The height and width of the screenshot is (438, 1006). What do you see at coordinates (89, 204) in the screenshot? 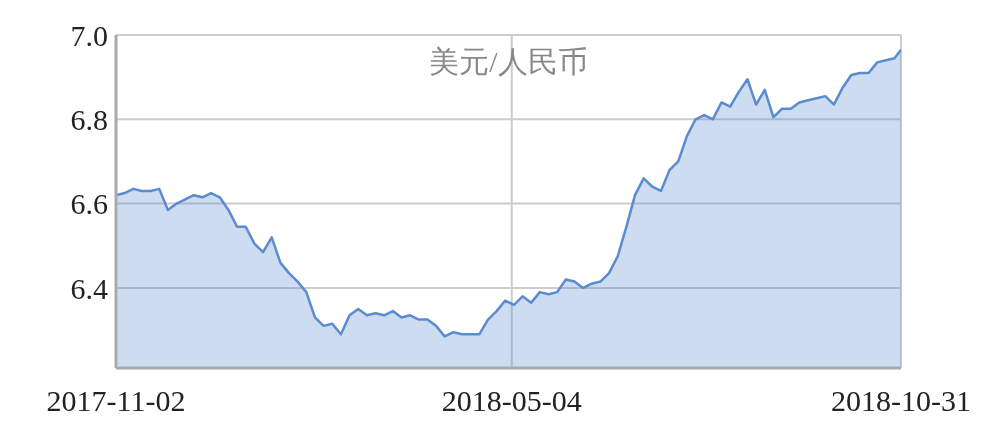
I see `y-tick-label: 6.6` at bounding box center [89, 204].